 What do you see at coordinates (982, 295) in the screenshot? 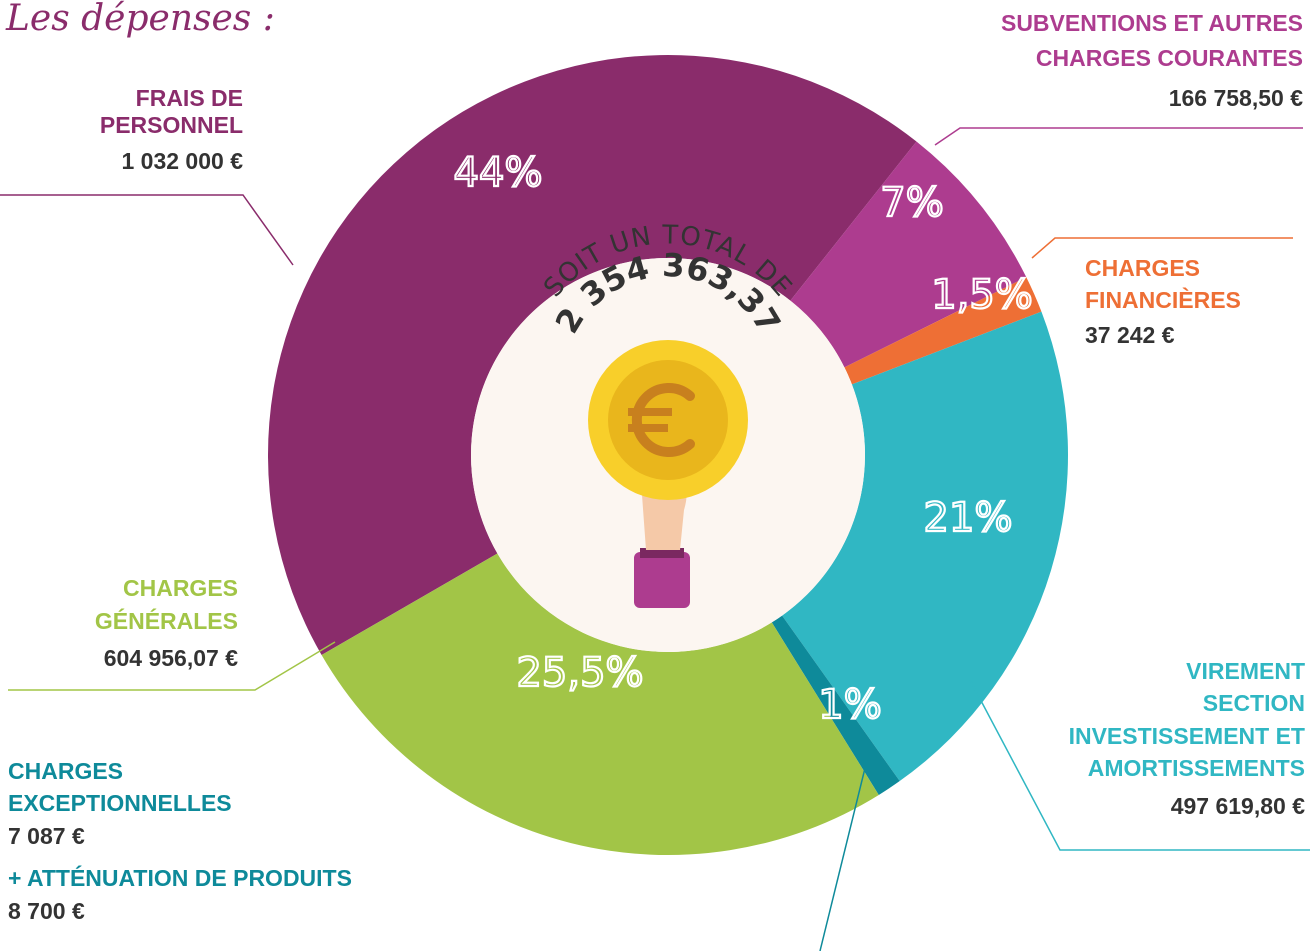
I see `percent-label: 1,5%` at bounding box center [982, 295].